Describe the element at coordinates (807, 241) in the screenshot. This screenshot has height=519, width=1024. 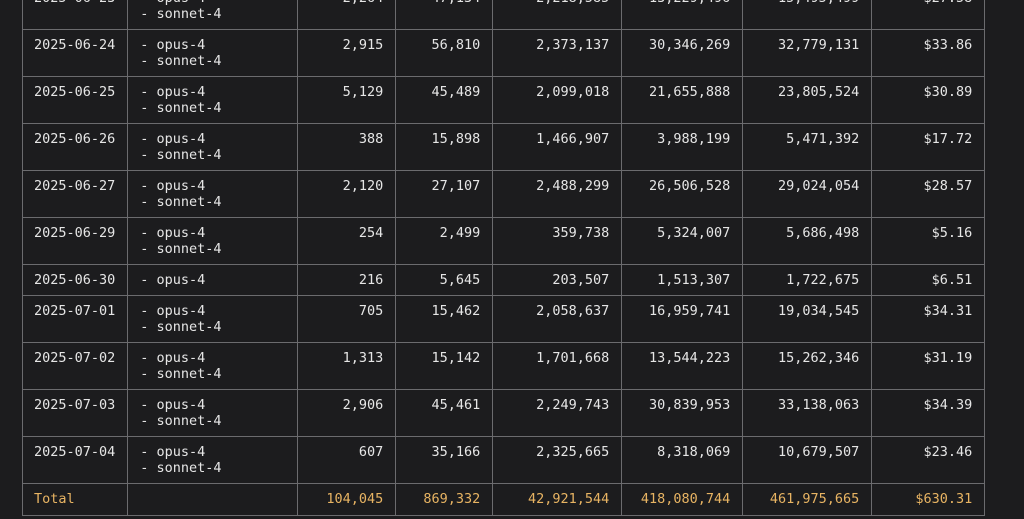
I see `row-col-5: 5,686,498` at that location.